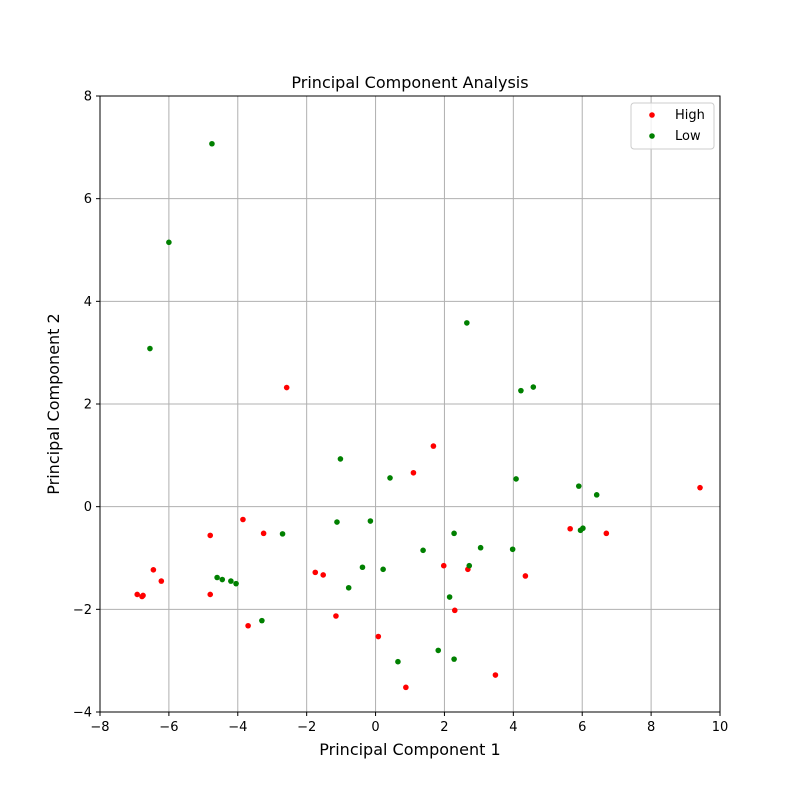 The width and height of the screenshot is (800, 800). Describe the element at coordinates (88, 302) in the screenshot. I see `y-tick-label: 4` at that location.